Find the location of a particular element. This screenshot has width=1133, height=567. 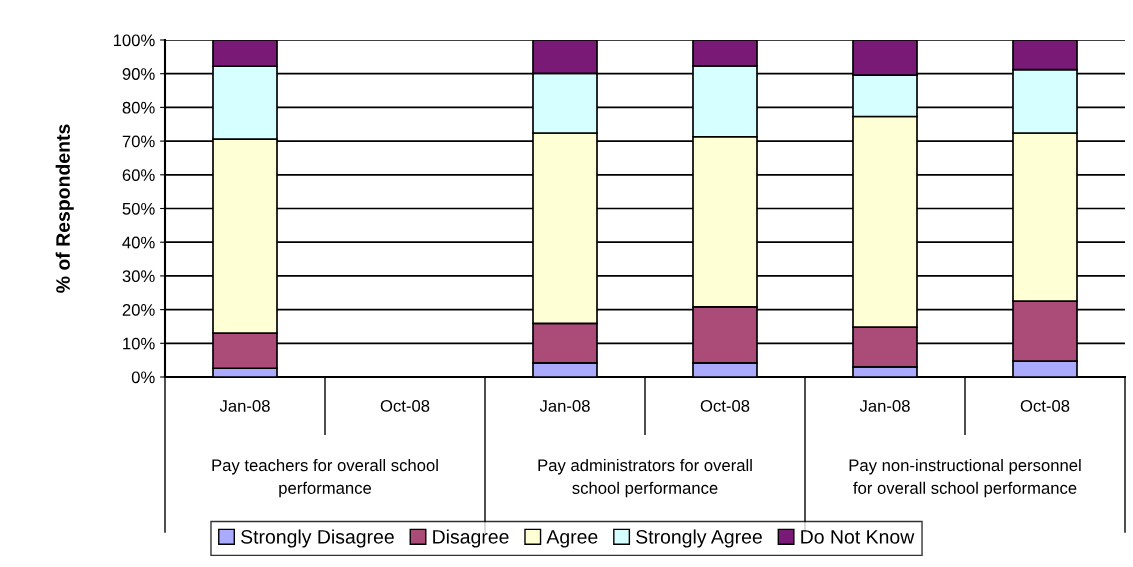

y-tick-label: 50% is located at coordinates (138, 208).